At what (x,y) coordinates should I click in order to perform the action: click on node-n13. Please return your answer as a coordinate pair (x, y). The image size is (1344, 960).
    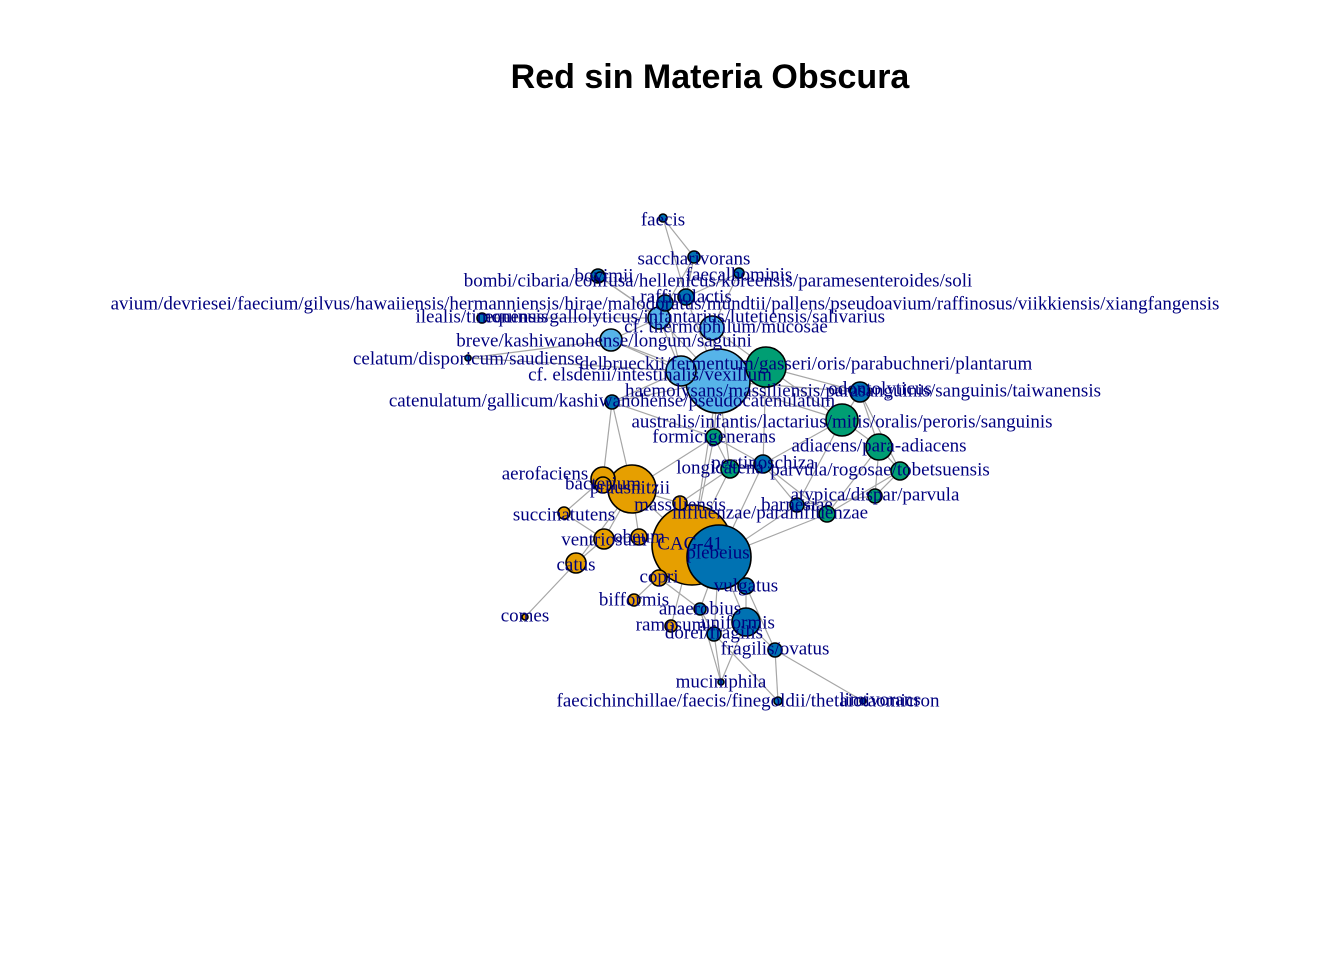
    Looking at the image, I should click on (766, 367).